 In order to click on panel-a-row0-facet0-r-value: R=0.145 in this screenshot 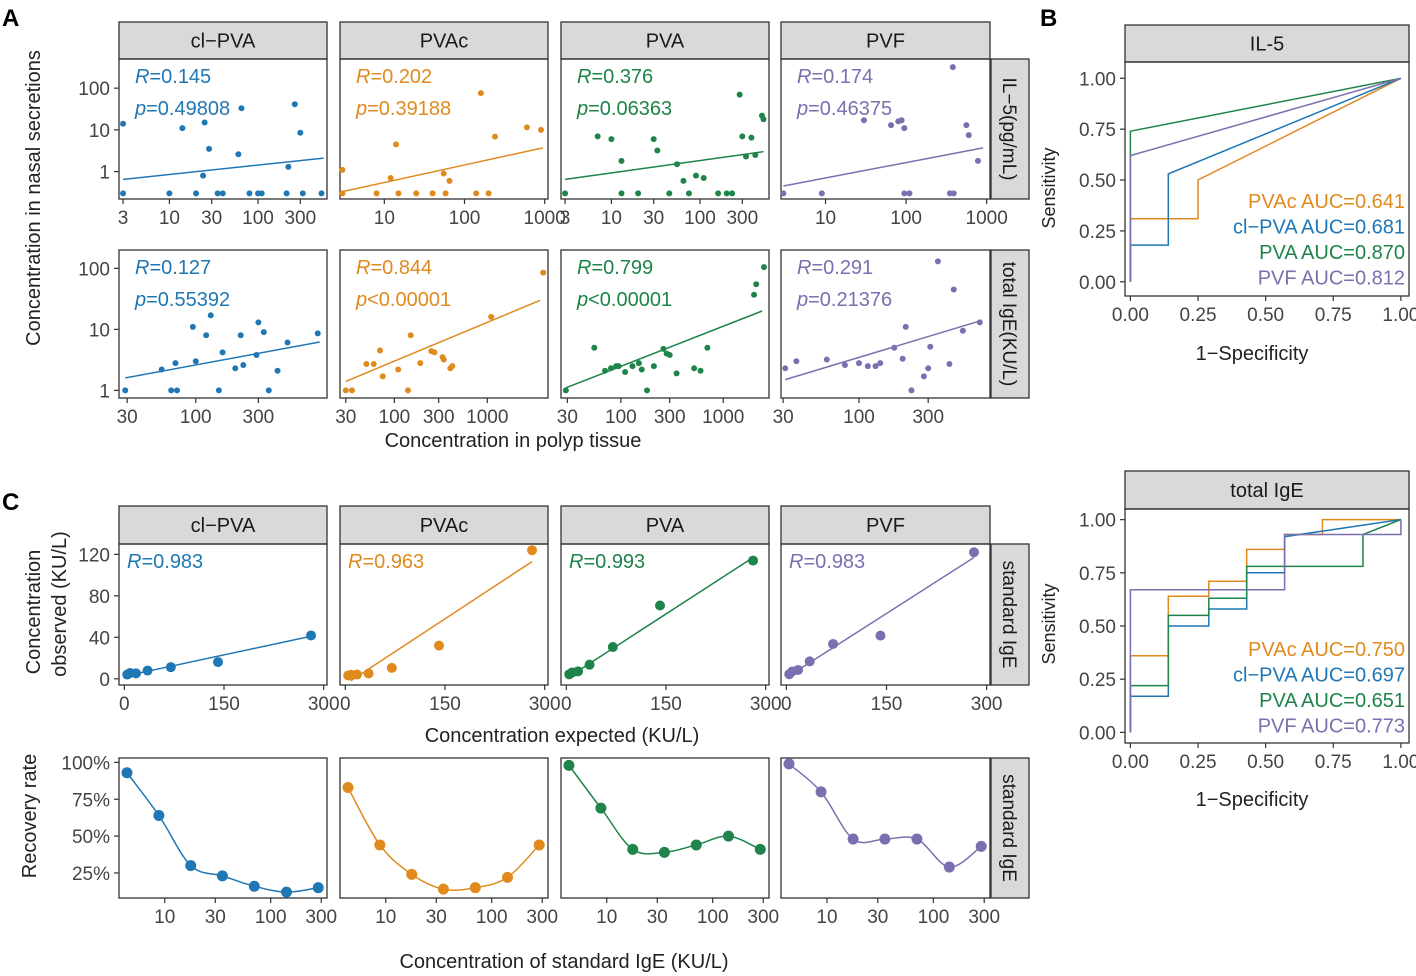, I will do `click(173, 77)`.